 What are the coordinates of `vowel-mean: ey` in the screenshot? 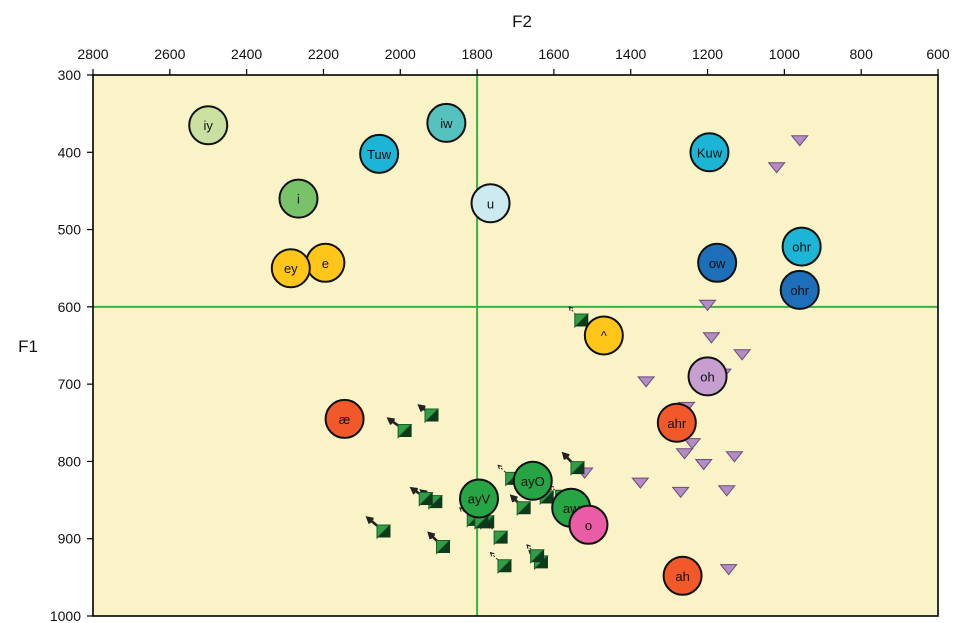 It's located at (290, 268).